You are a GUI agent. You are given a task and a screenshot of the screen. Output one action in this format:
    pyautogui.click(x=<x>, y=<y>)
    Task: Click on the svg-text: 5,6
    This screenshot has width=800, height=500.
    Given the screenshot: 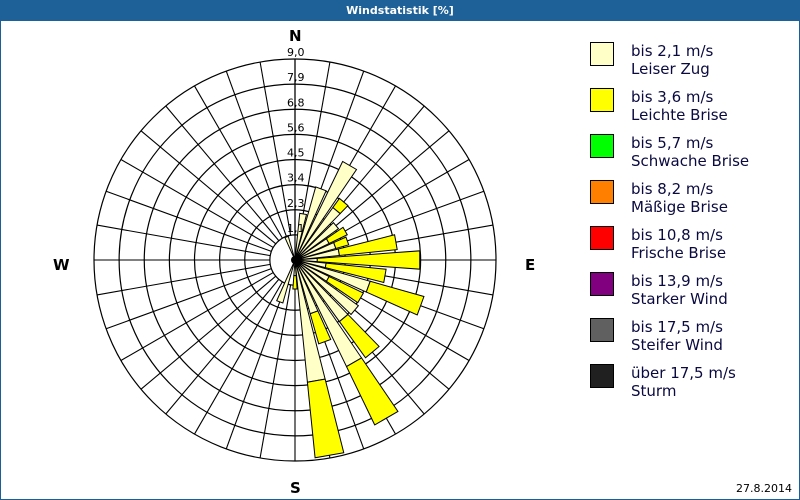 What is the action you would take?
    pyautogui.click(x=296, y=127)
    